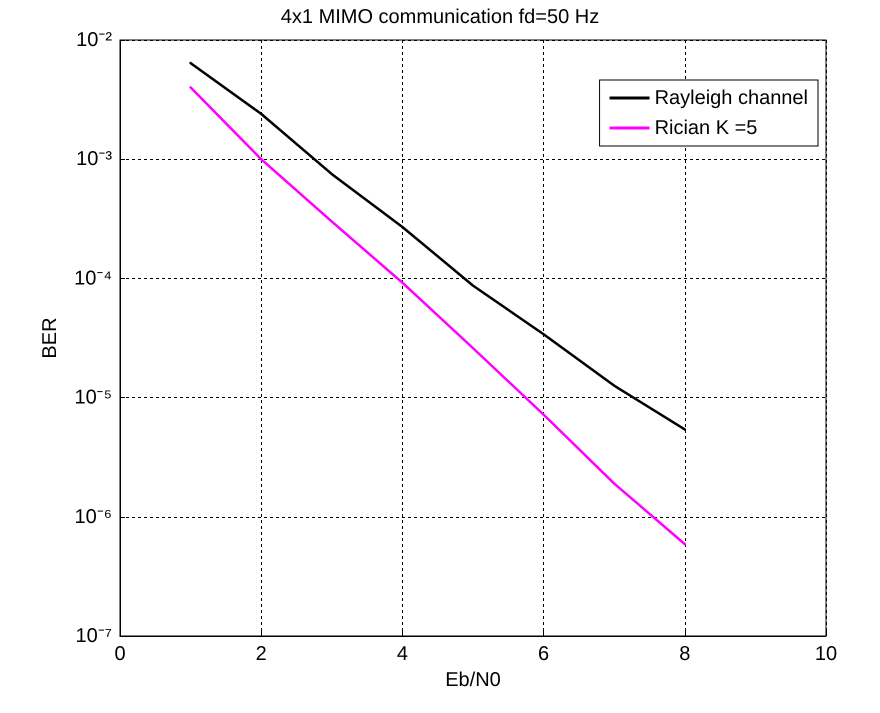 The width and height of the screenshot is (880, 713). Describe the element at coordinates (120, 654) in the screenshot. I see `x-tick-label: 0` at that location.